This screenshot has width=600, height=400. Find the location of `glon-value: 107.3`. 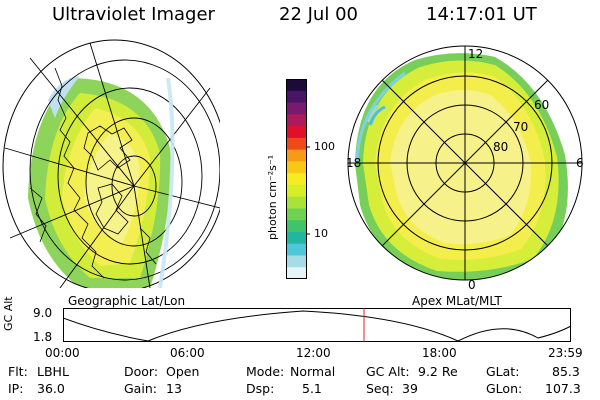

glon-value: 107.3 is located at coordinates (563, 388).